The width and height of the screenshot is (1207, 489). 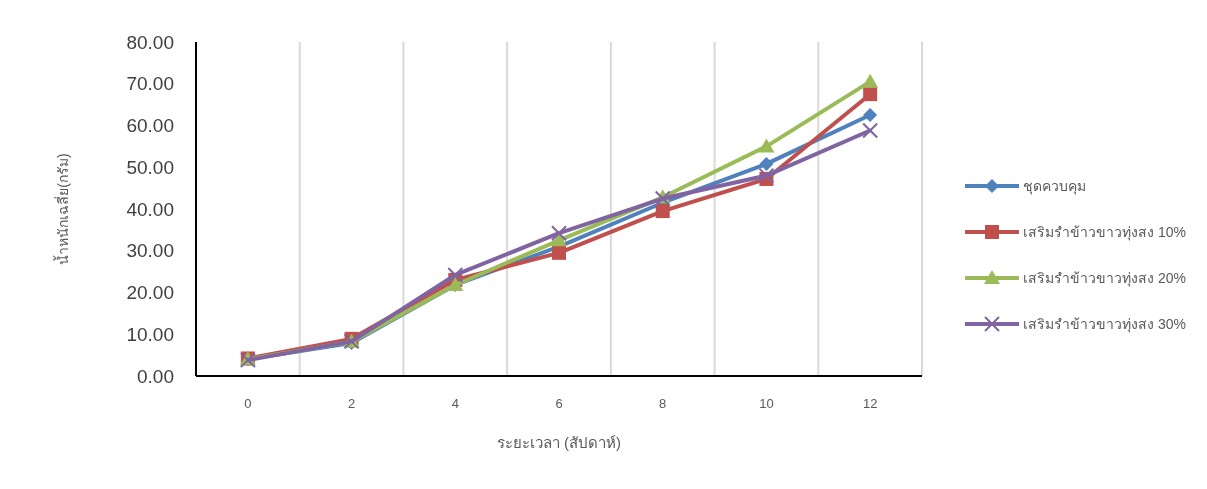 I want to click on y-tick-label: 30.00, so click(x=150, y=251).